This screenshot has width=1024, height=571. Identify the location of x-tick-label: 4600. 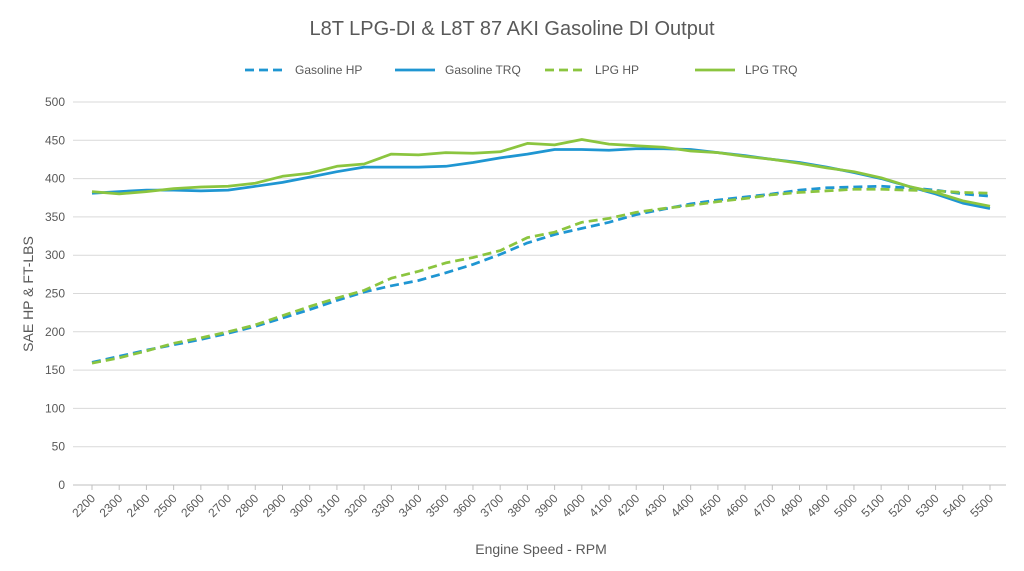
(736, 505).